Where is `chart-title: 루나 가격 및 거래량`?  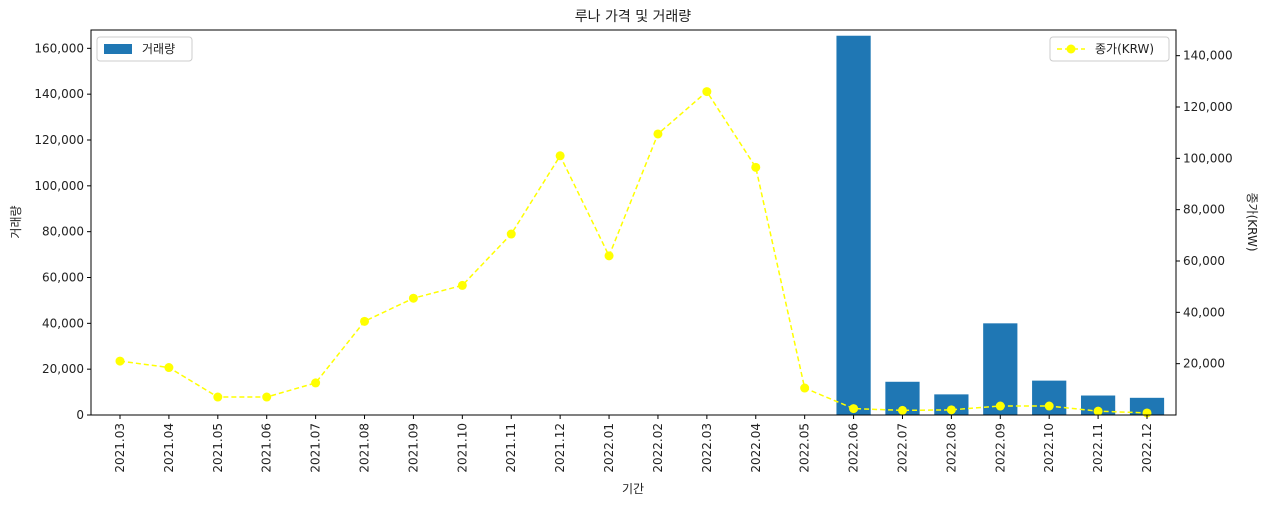 chart-title: 루나 가격 및 거래량 is located at coordinates (633, 17).